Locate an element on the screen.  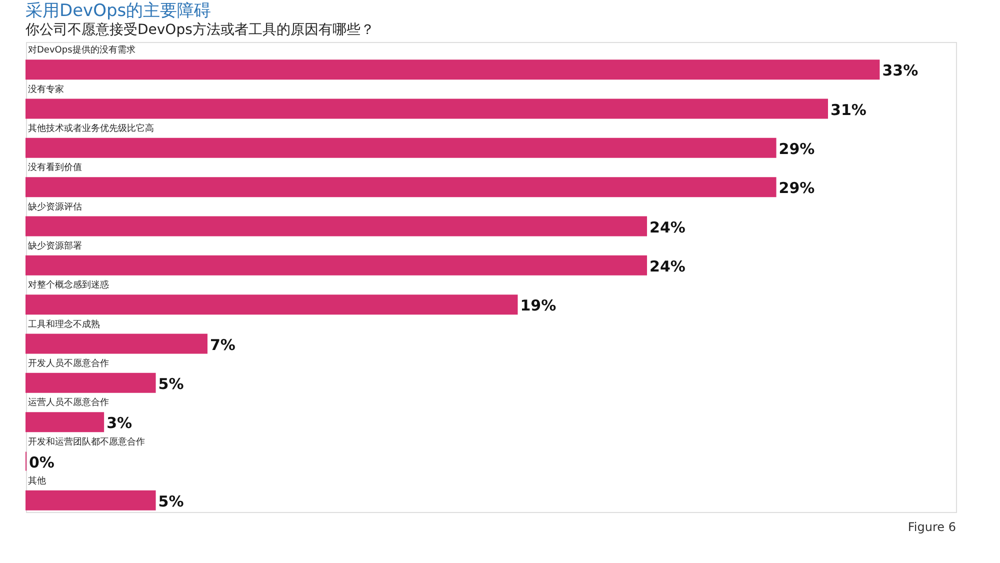
data-label: 31% is located at coordinates (848, 109).